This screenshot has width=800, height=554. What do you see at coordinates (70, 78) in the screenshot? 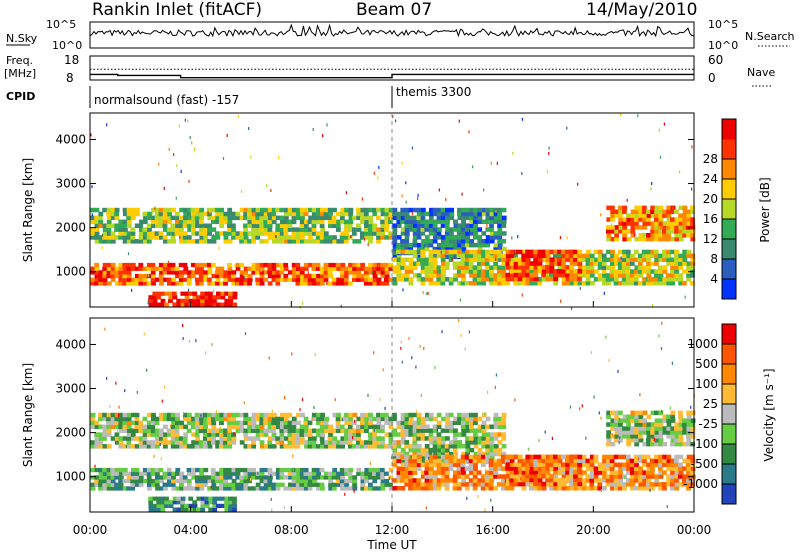
I see `freq-tick-bottom: 8` at bounding box center [70, 78].